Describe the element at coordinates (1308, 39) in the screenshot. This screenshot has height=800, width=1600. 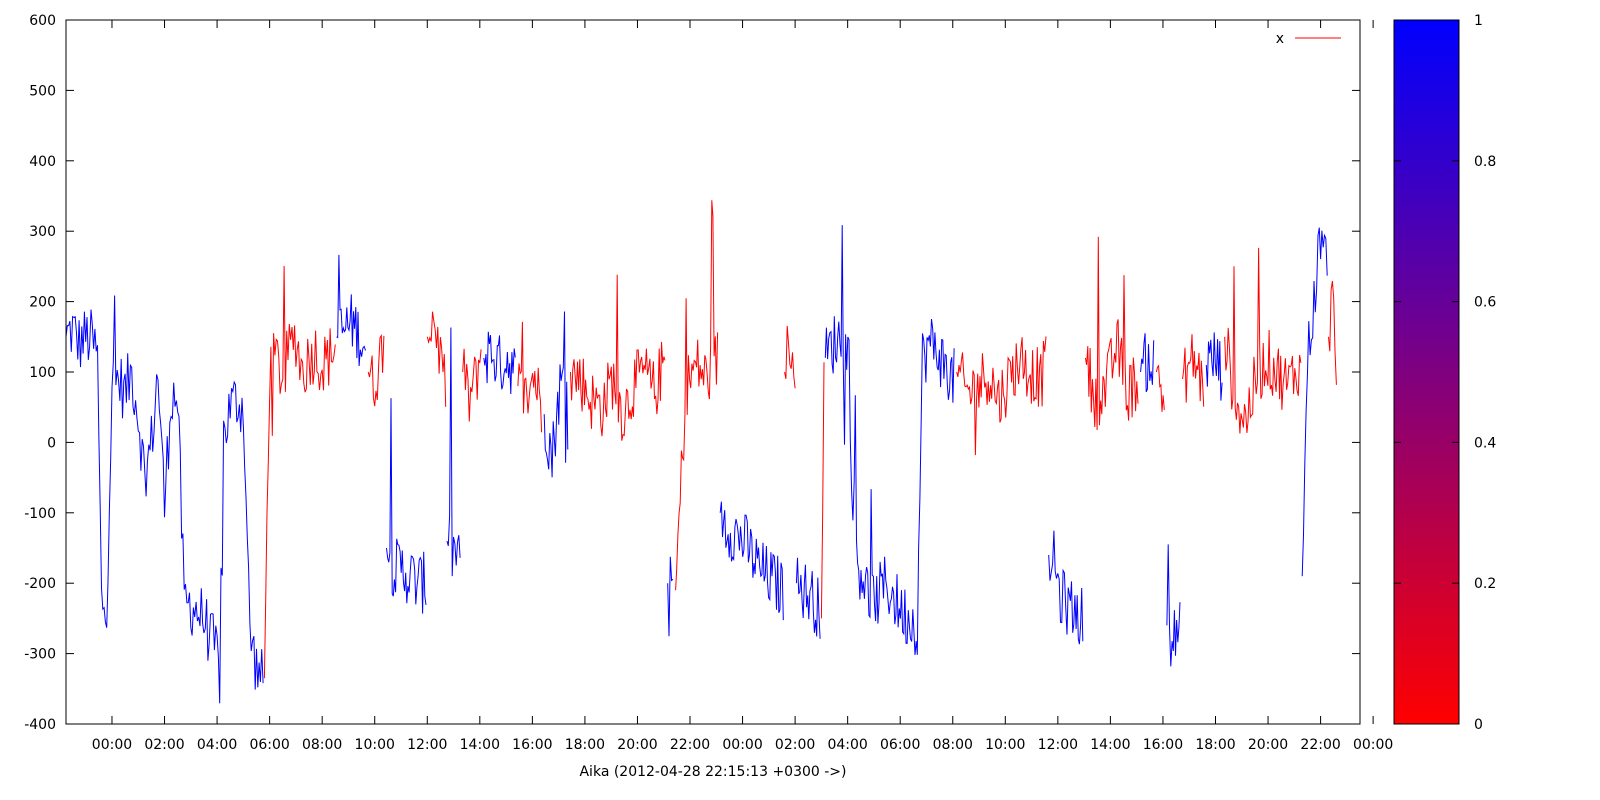
I see `legend: x` at that location.